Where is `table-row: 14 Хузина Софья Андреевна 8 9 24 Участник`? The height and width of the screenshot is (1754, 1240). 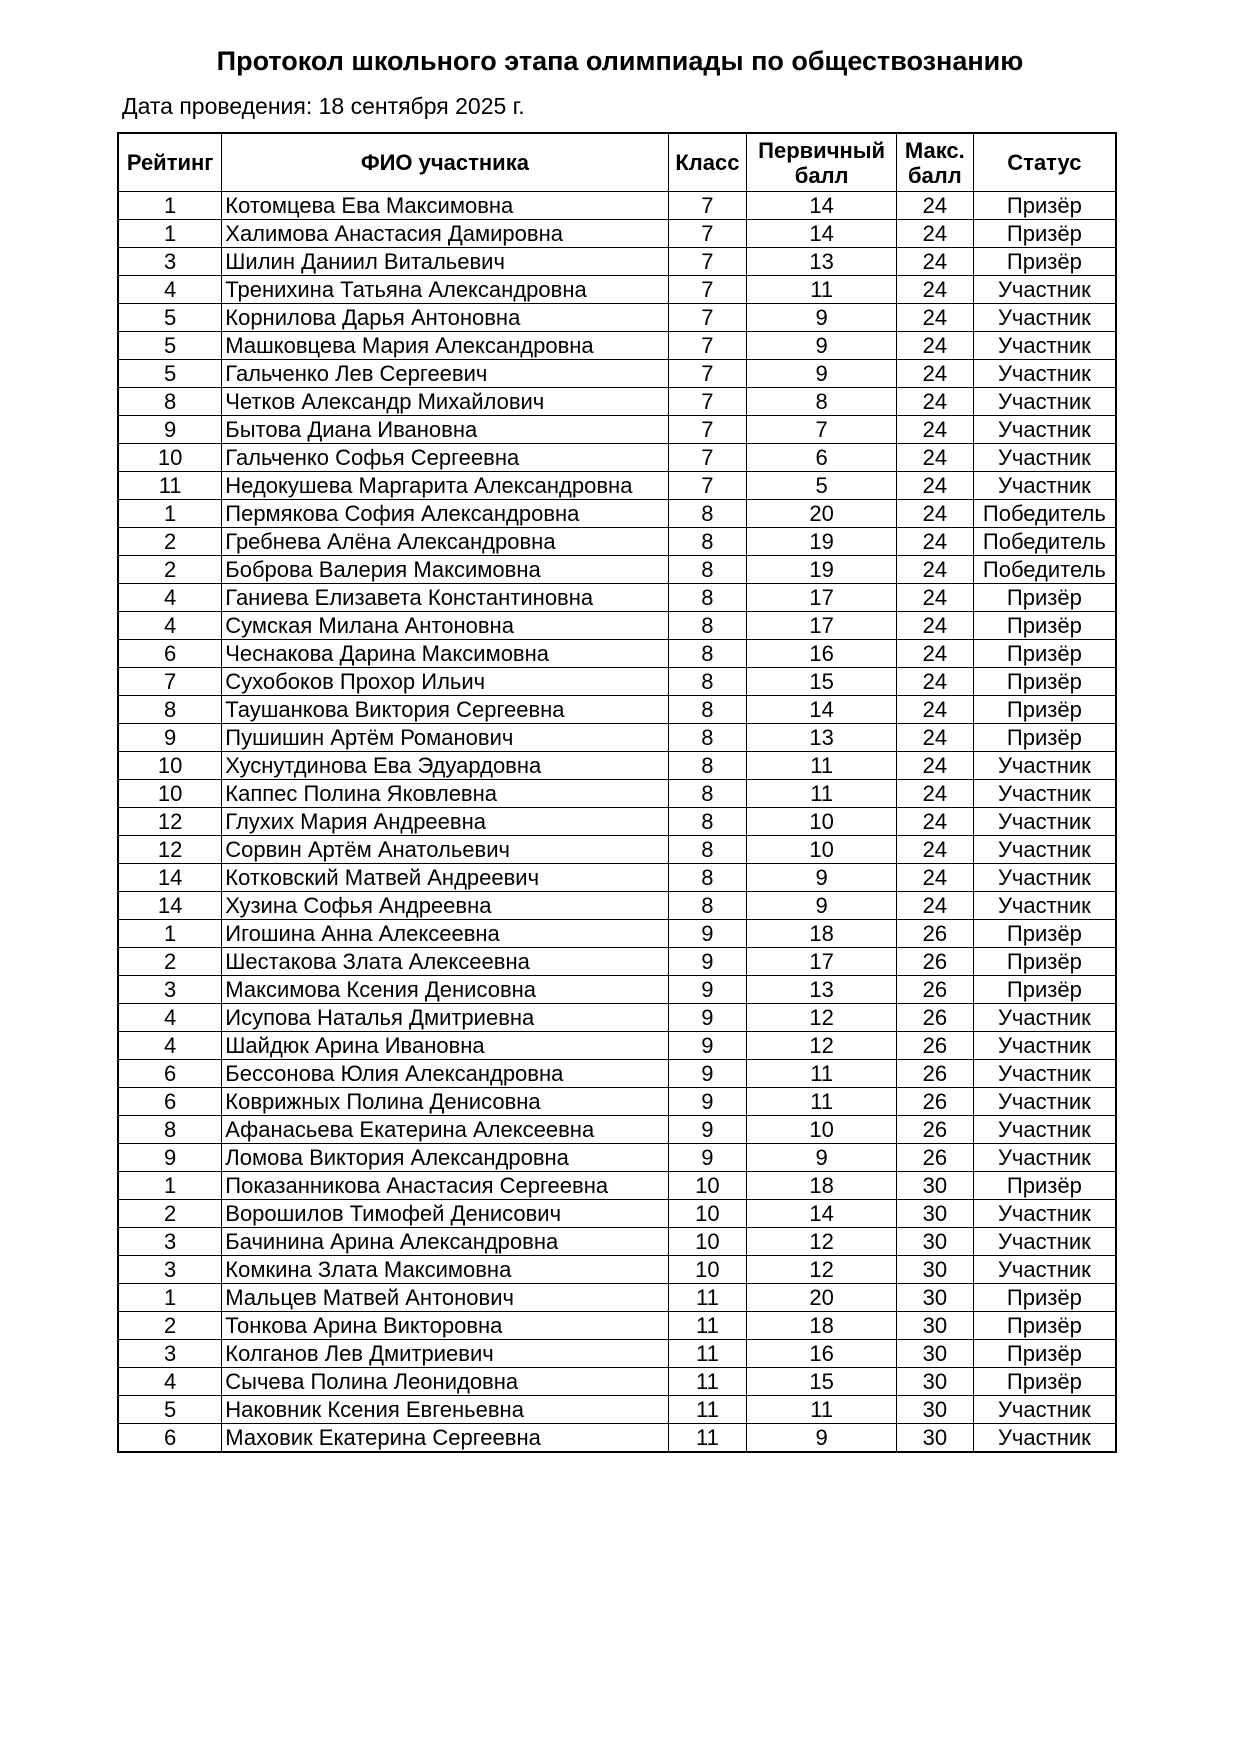 table-row: 14 Хузина Софья Андреевна 8 9 24 Участник is located at coordinates (617, 905).